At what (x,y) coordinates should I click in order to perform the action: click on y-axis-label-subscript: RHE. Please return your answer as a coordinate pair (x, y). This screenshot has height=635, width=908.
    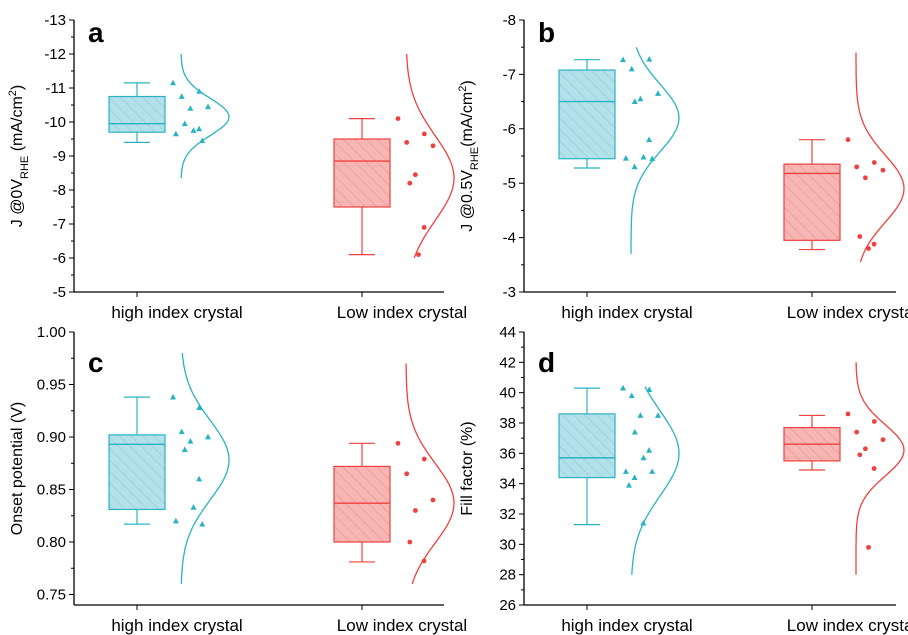
    Looking at the image, I should click on (25, 167).